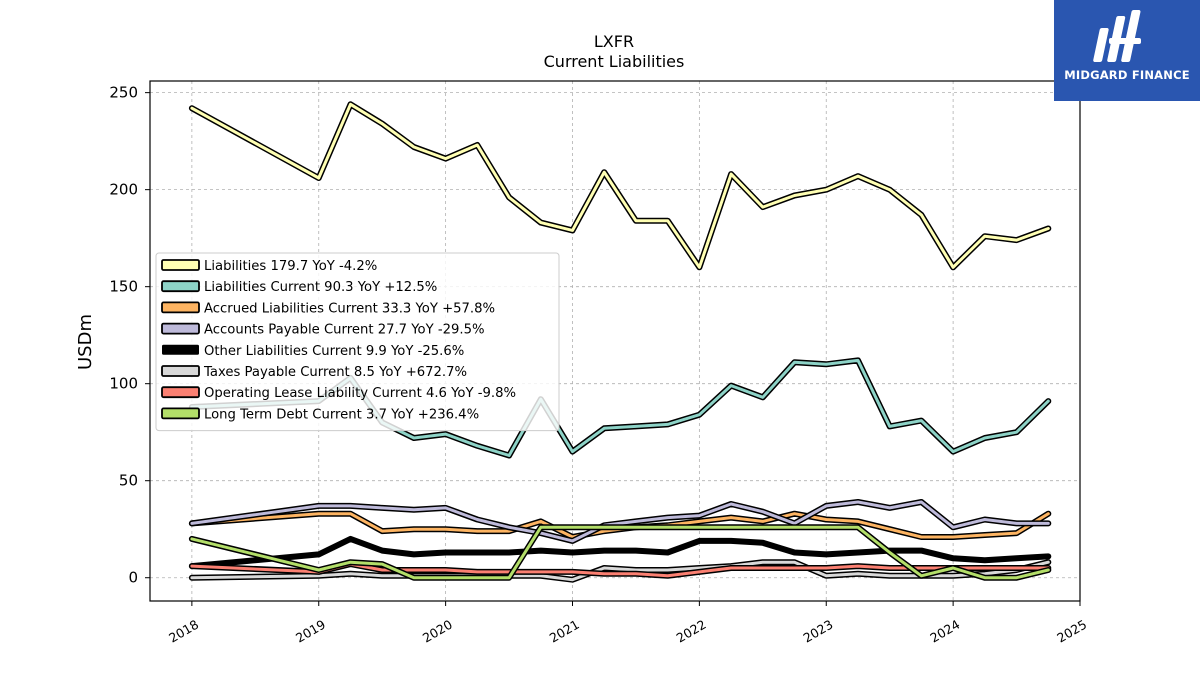 The image size is (1200, 675). Describe the element at coordinates (320, 287) in the screenshot. I see `legend-label-liabilities-current: Liabilities Current 90.3 YoY +12.5%` at that location.